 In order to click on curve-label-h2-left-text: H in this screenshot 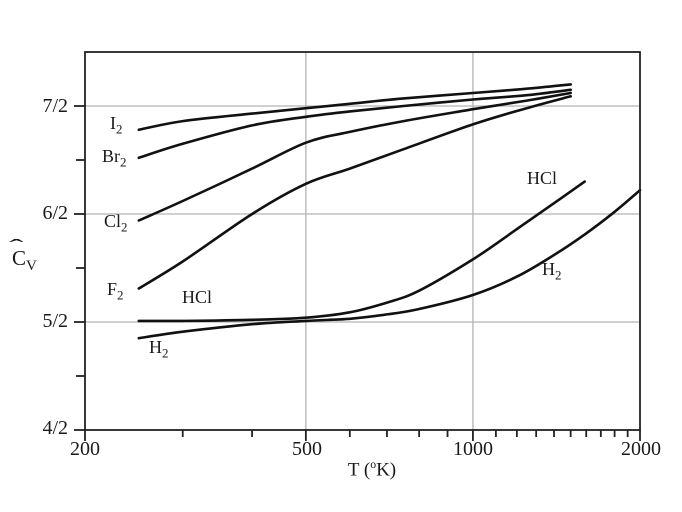, I will do `click(155, 347)`.